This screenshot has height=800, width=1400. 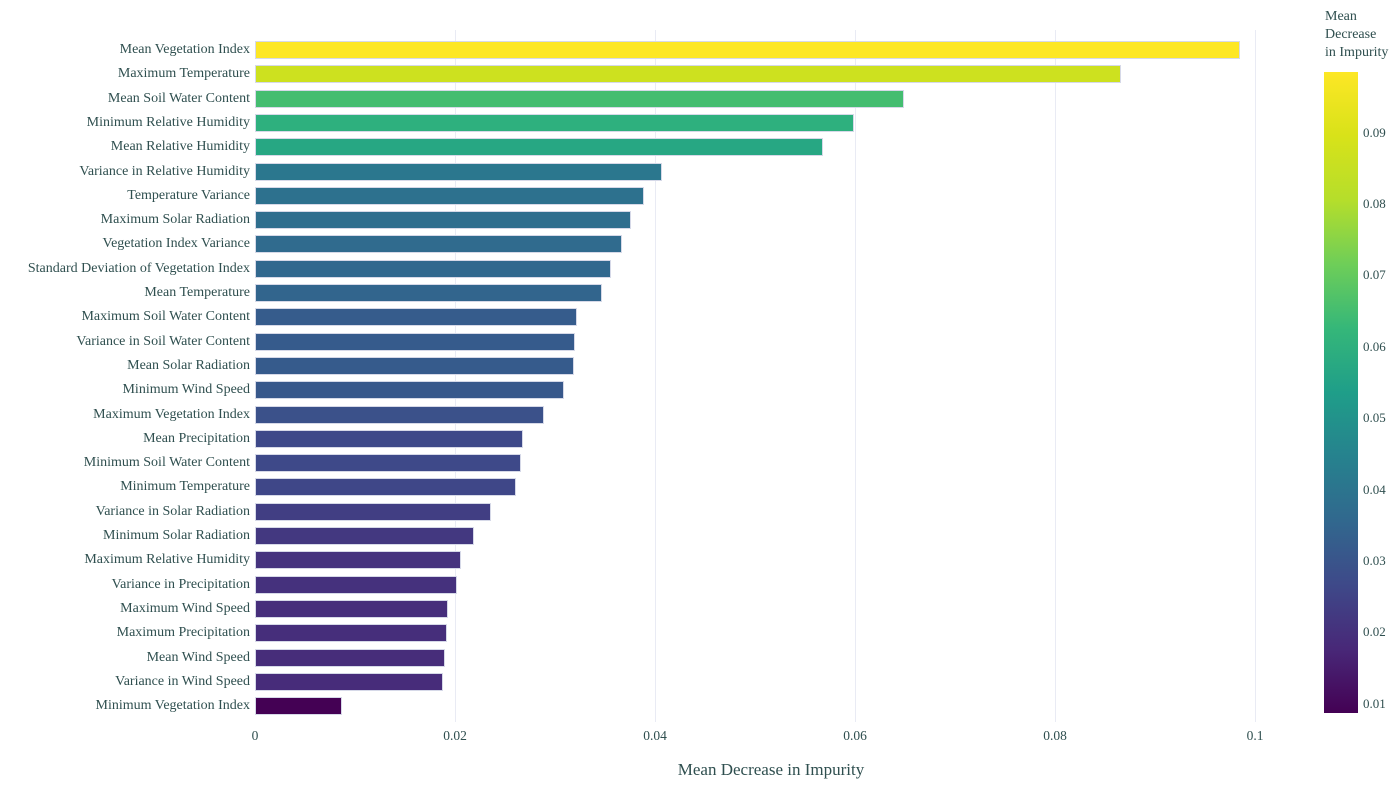 I want to click on y-tick-label: Variance in Soil Water Content, so click(x=163, y=341).